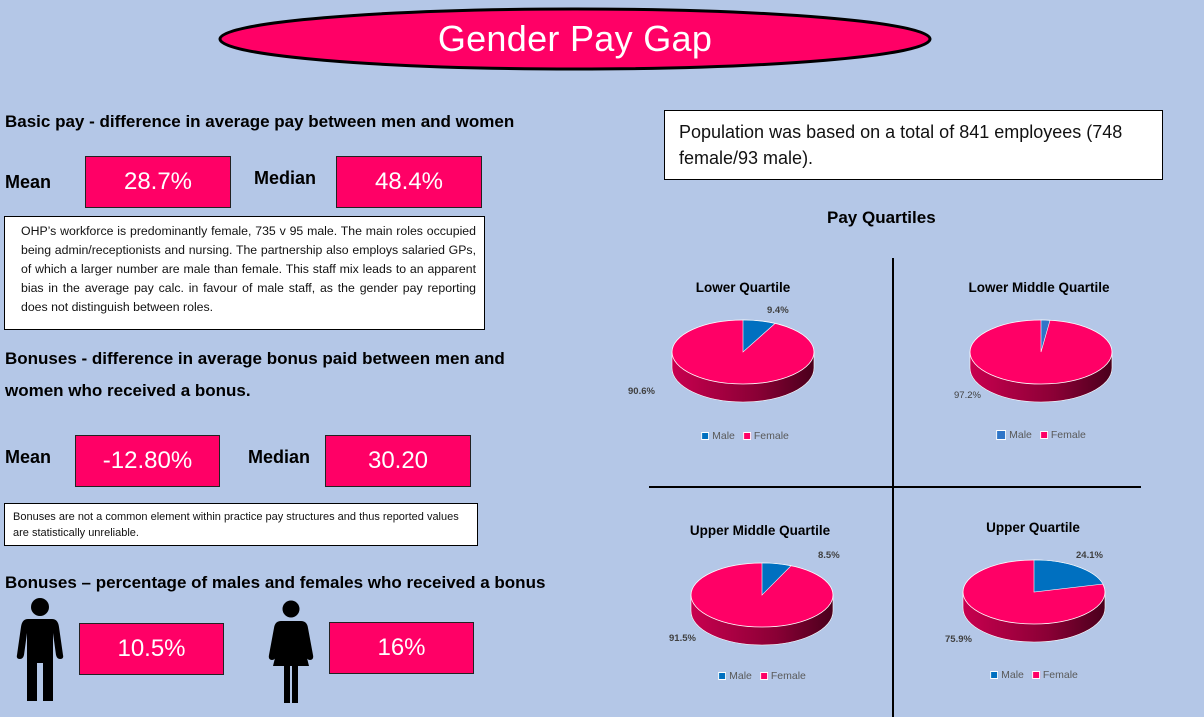 The image size is (1204, 717). Describe the element at coordinates (28, 457) in the screenshot. I see `bonus-mean-label: Mean` at that location.